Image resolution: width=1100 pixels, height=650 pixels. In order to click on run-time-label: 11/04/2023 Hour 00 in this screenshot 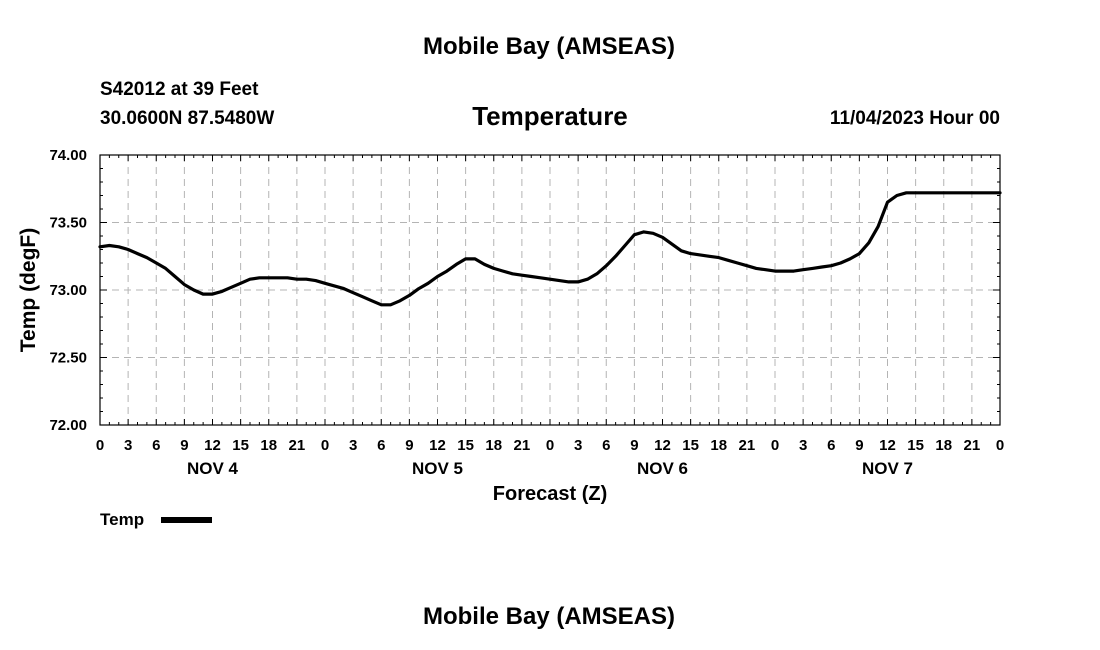, I will do `click(915, 118)`.